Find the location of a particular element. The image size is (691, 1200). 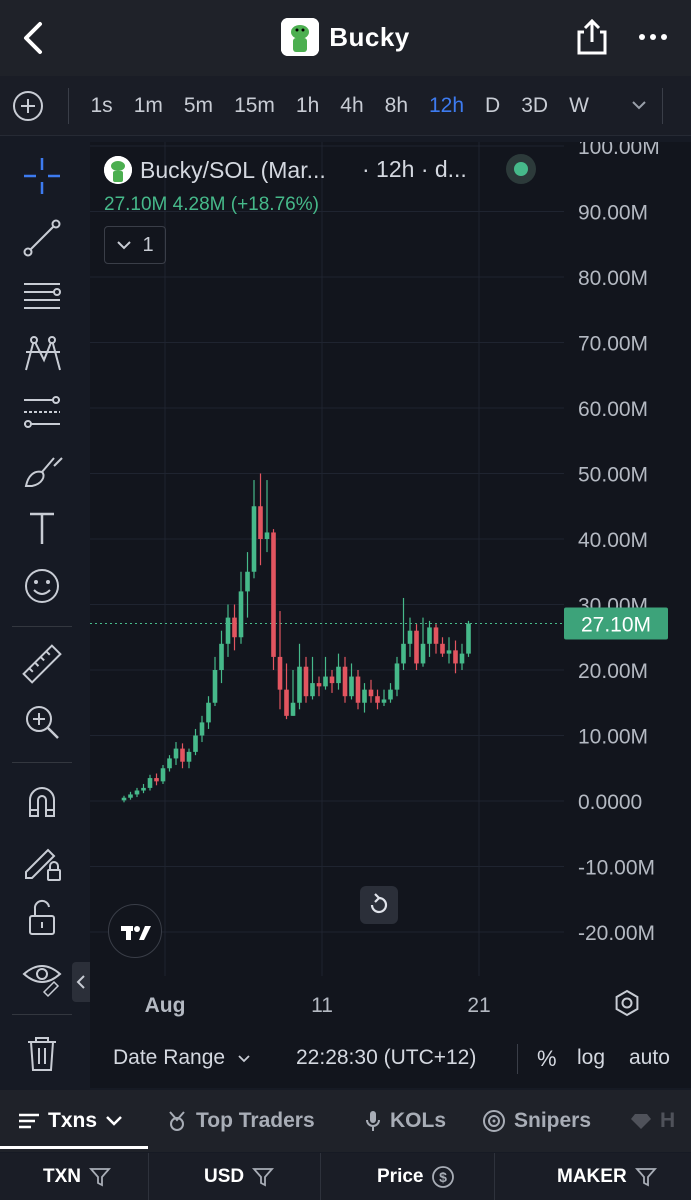

ruler-icon is located at coordinates (42, 664).